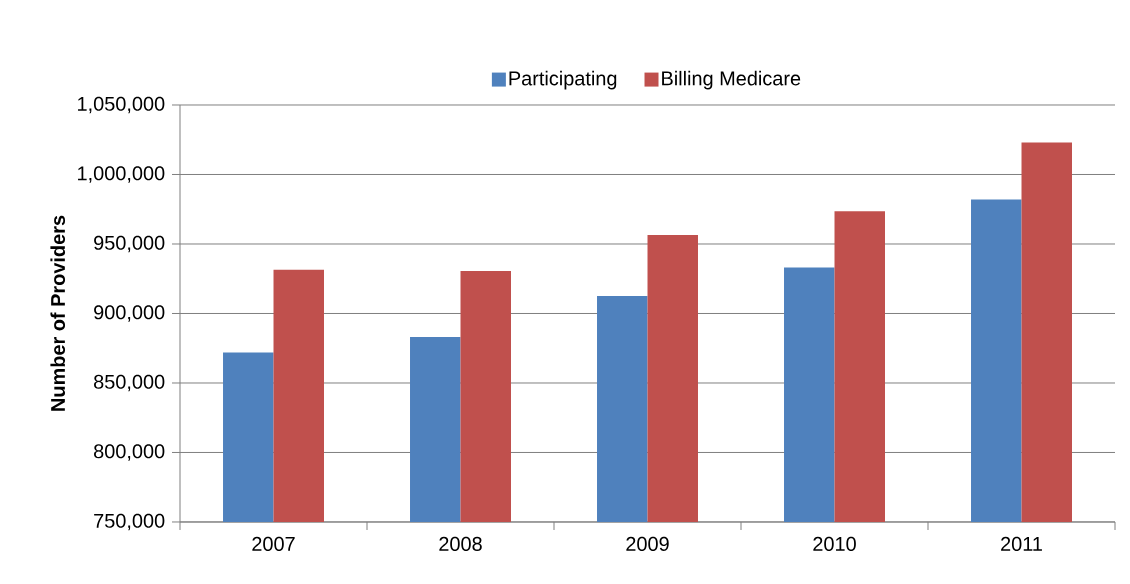 The image size is (1130, 584). I want to click on y-tick-label: 1,050,000, so click(121, 105).